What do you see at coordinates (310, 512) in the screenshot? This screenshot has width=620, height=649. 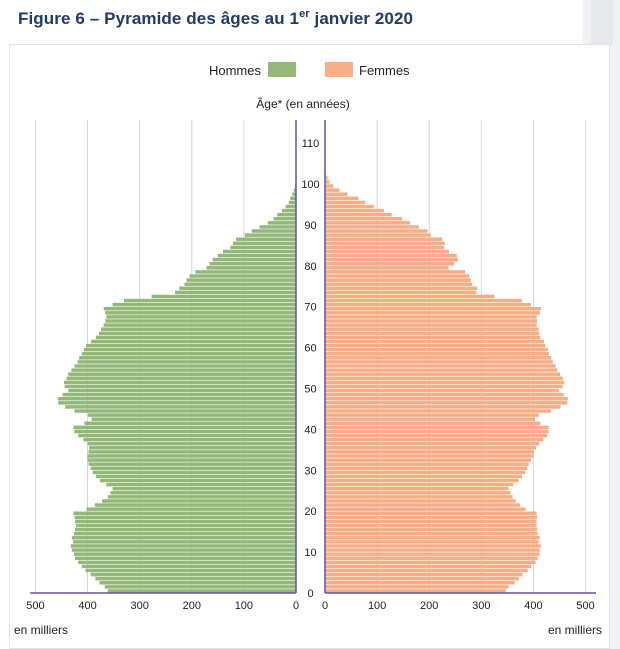 I see `y-tick-label-20: 20` at bounding box center [310, 512].